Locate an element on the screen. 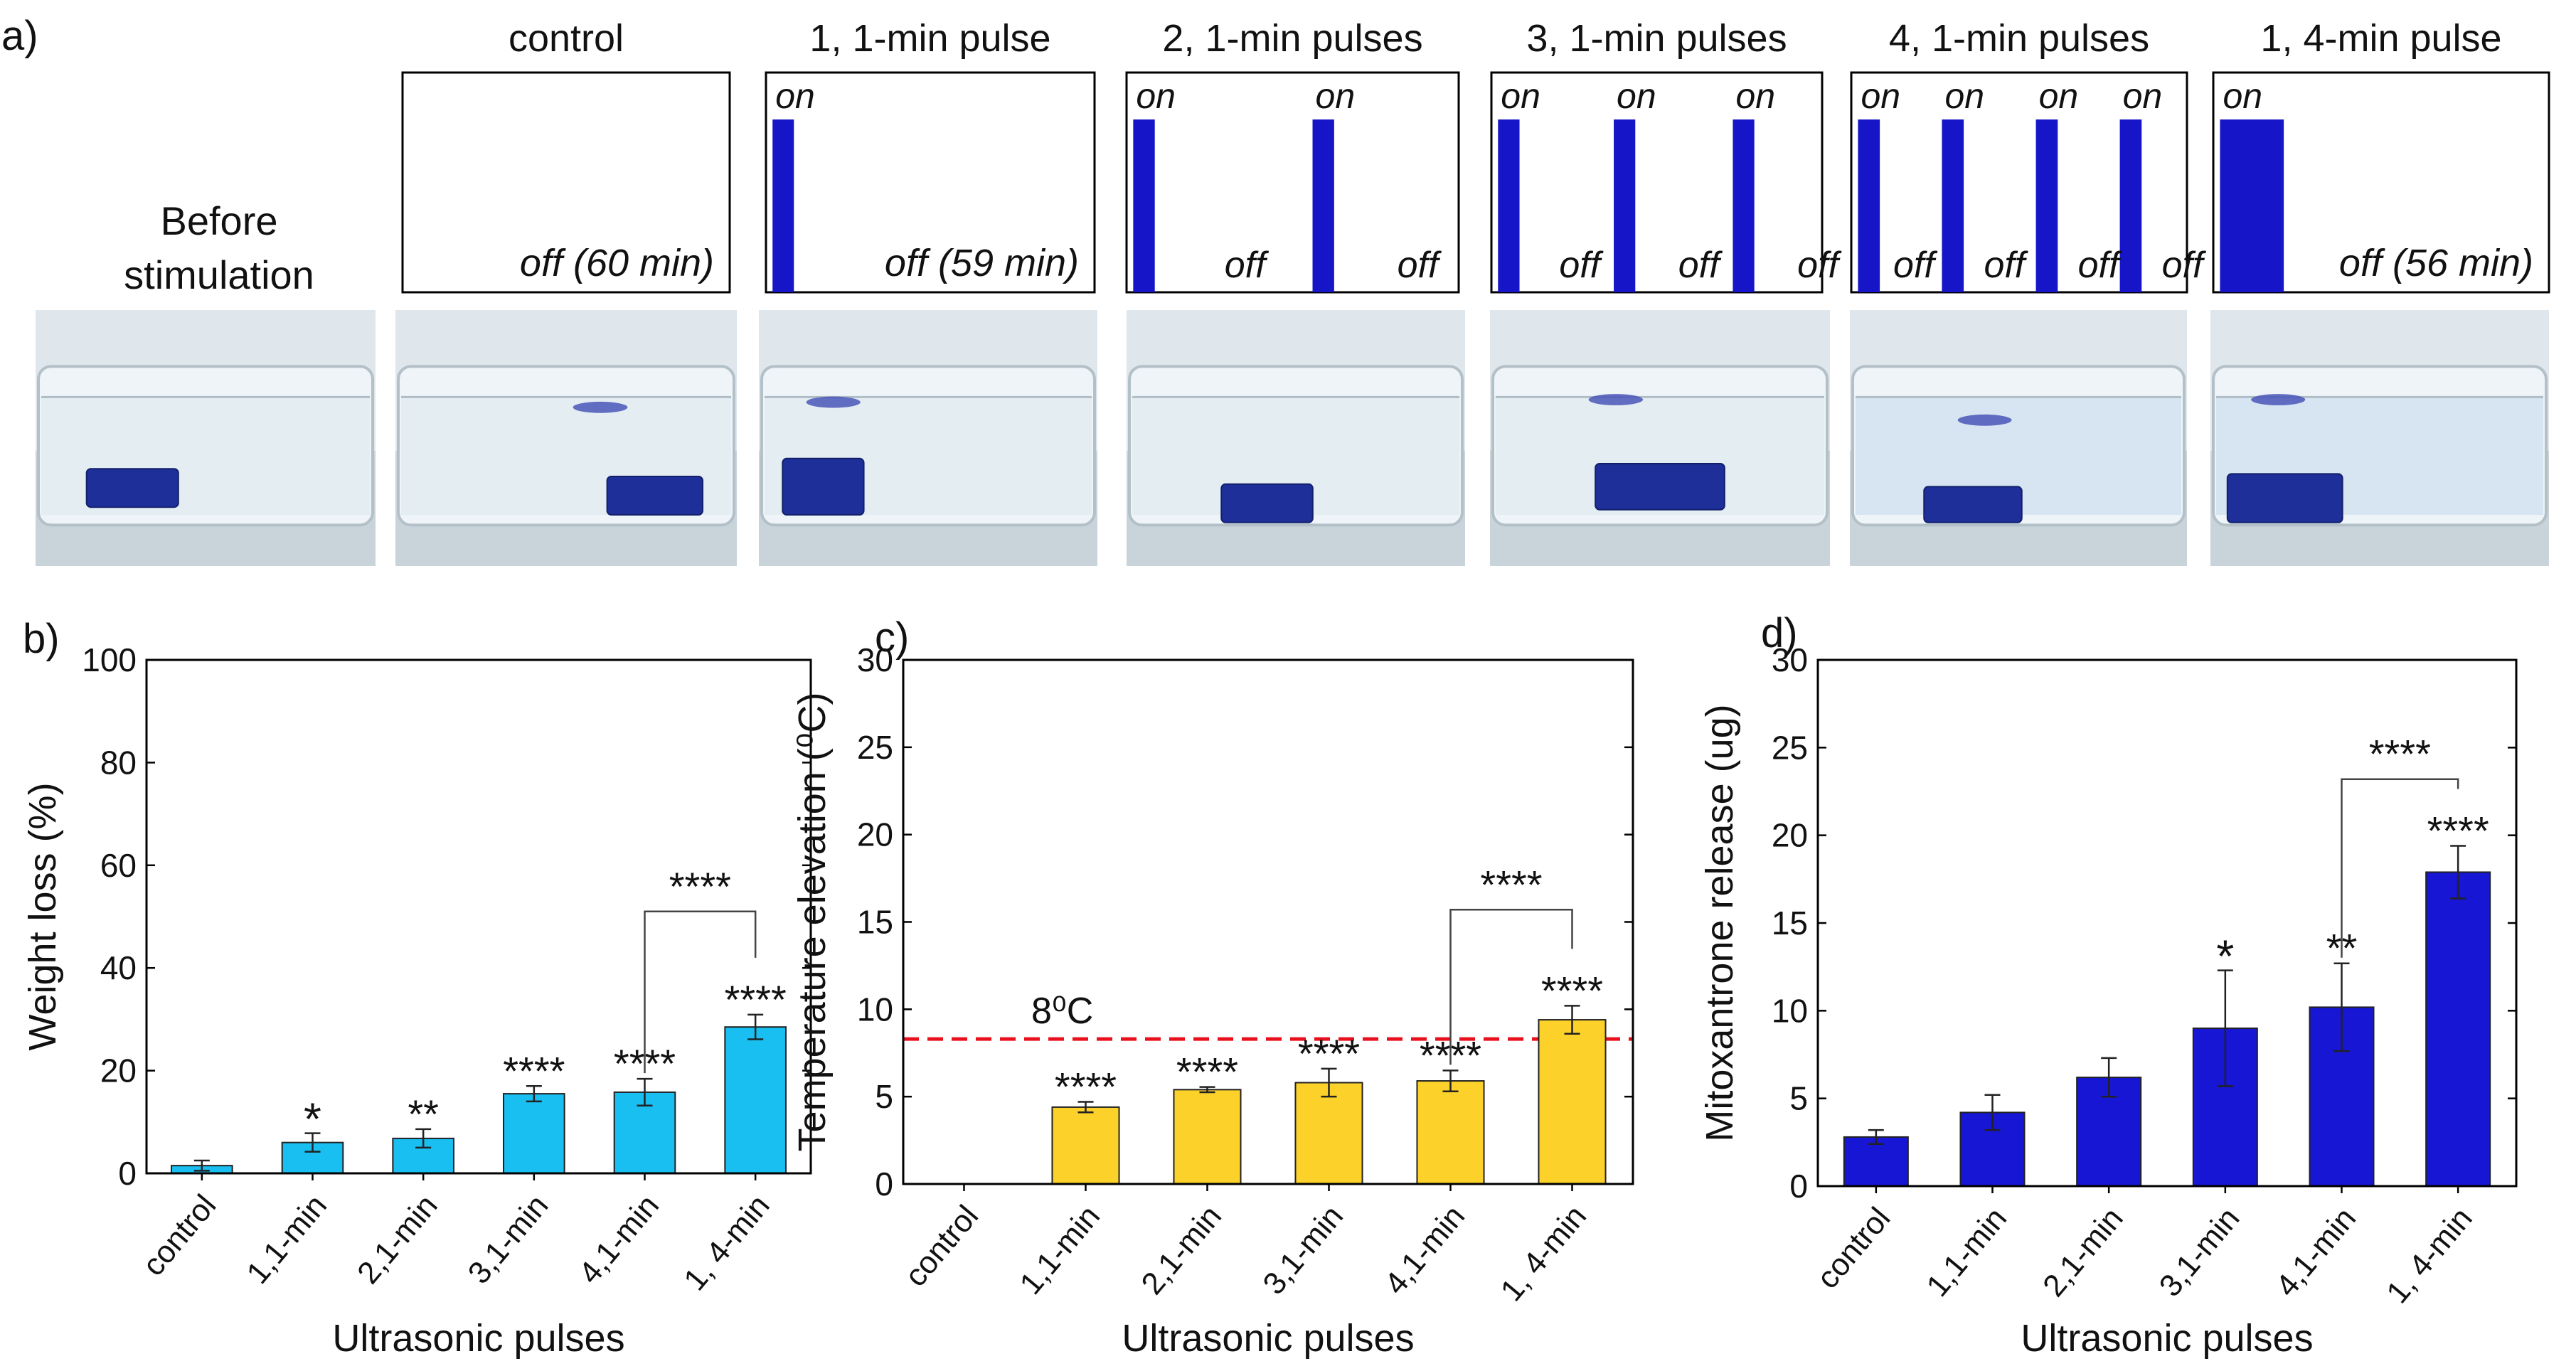  pulse-scheme: 2, 1-min pulses on on off off is located at coordinates (1292, 155).